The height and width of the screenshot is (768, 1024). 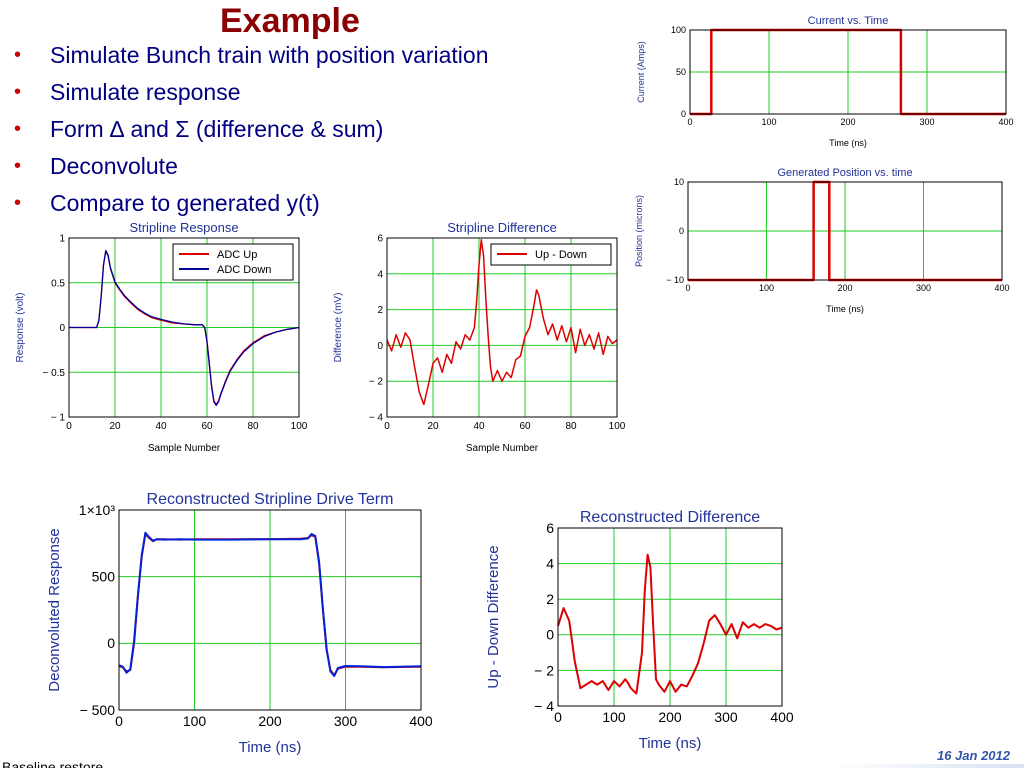 What do you see at coordinates (98, 710) in the screenshot?
I see `reconstructed-drive-y-tick-label: − 500` at bounding box center [98, 710].